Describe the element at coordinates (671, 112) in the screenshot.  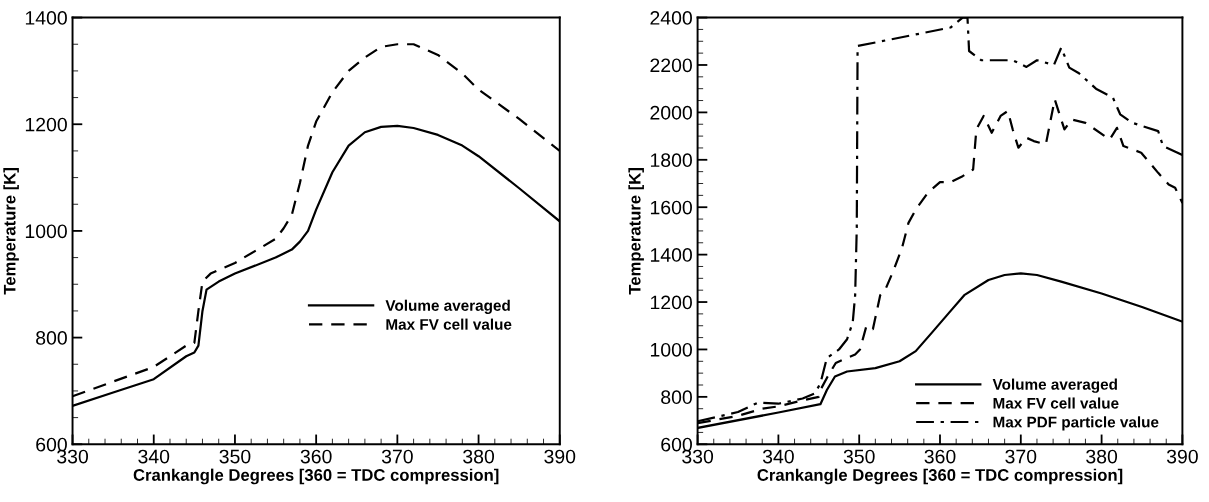
I see `y-tick-label: 2000` at that location.